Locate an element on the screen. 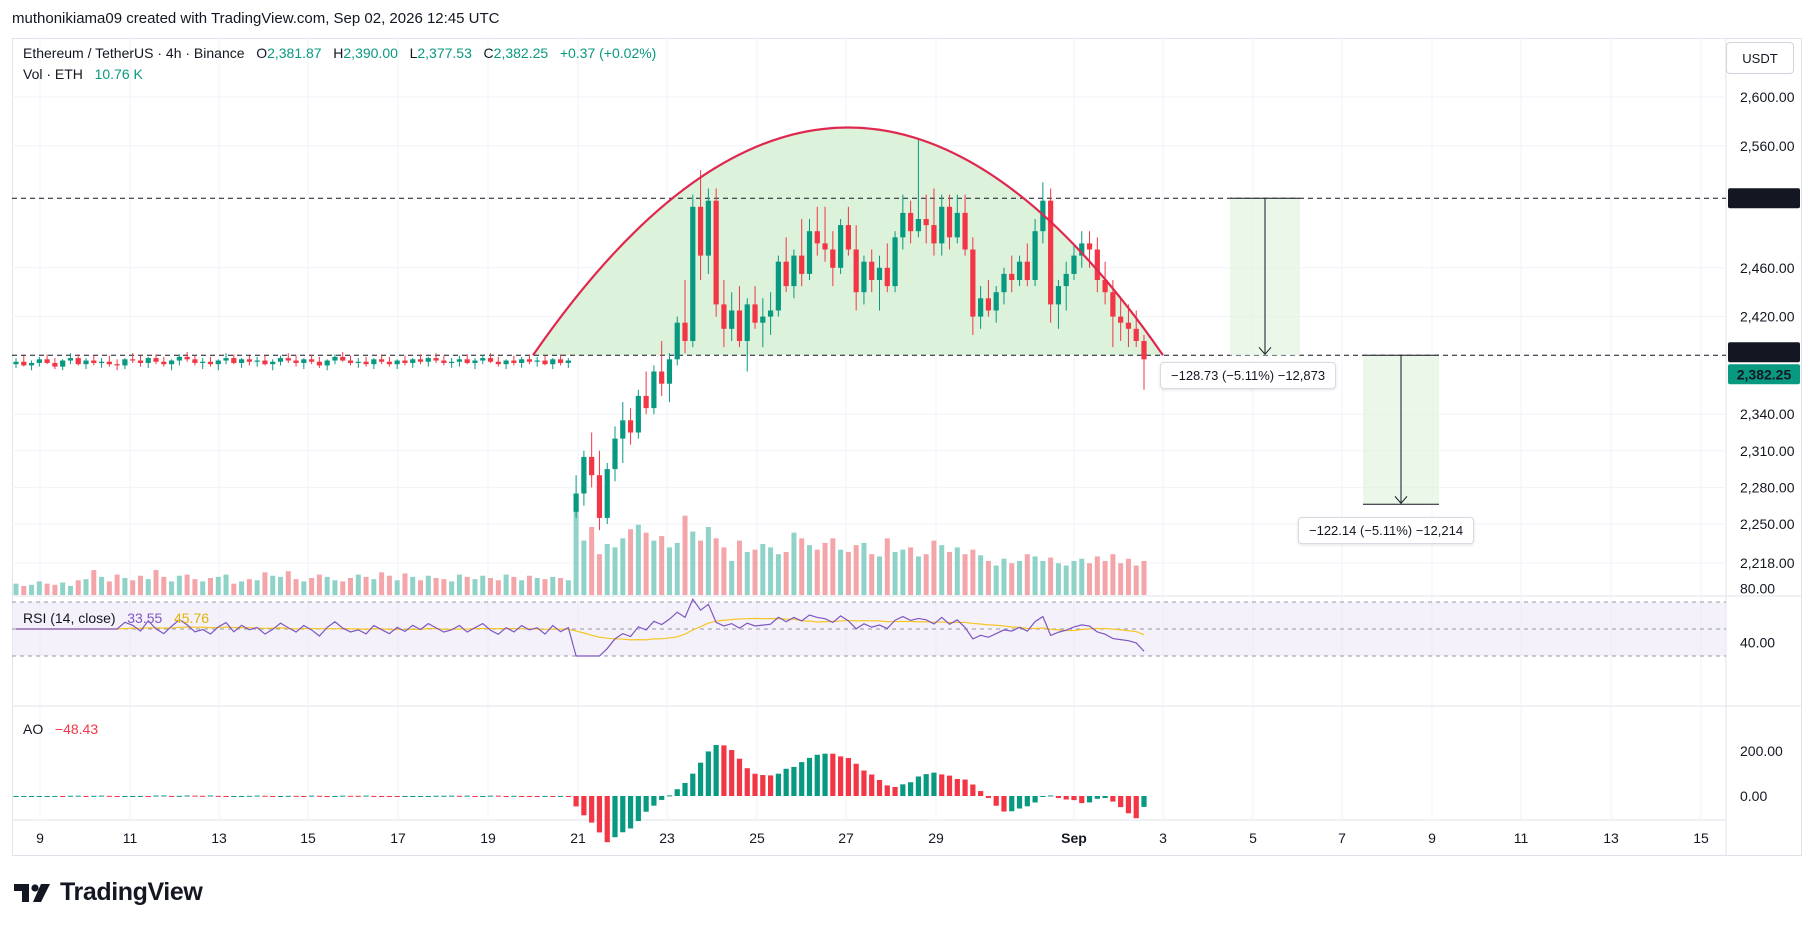  y-tick-label: 2,280.00 is located at coordinates (1767, 487).